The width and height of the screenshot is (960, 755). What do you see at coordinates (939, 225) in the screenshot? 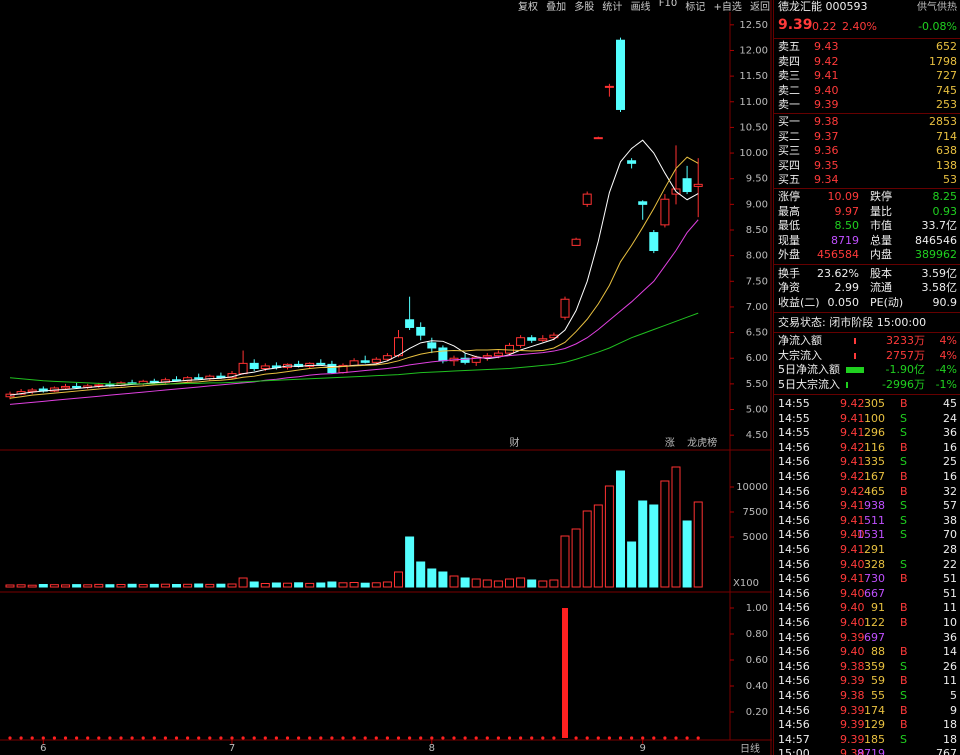
I see `stat-value: 33.7亿` at bounding box center [939, 225].